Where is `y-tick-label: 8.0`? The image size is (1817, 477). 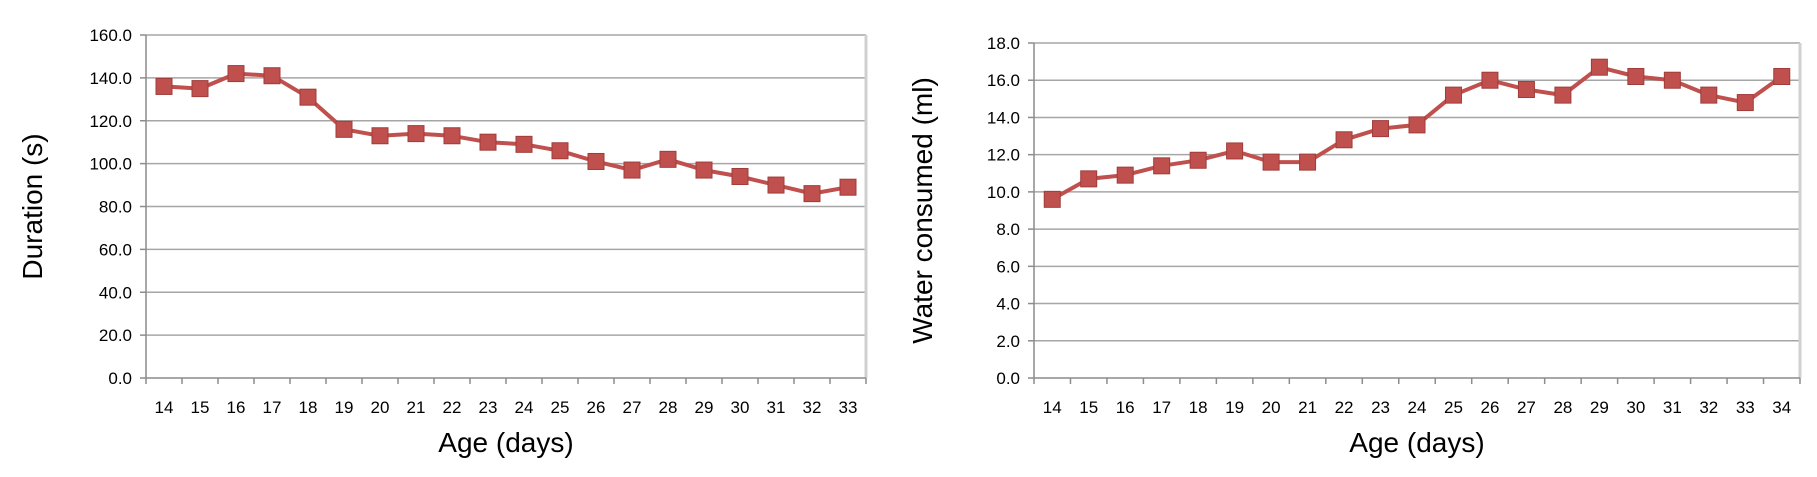 y-tick-label: 8.0 is located at coordinates (1008, 229).